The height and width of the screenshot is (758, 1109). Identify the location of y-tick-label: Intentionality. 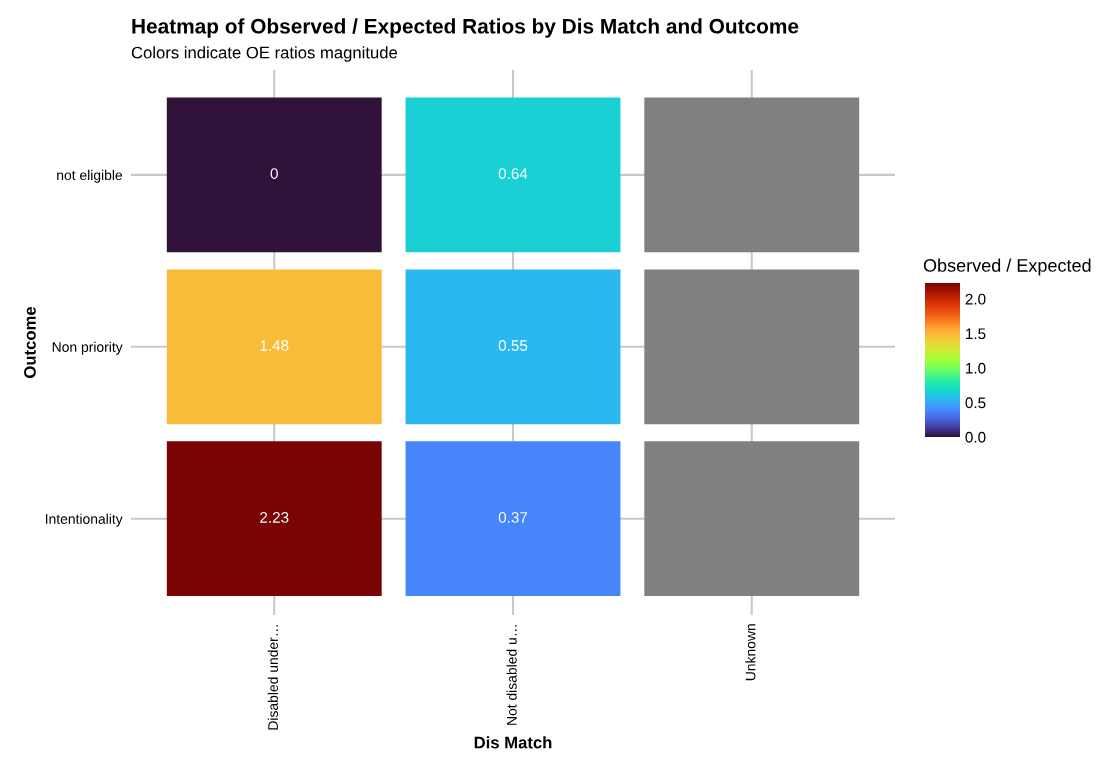
(84, 520).